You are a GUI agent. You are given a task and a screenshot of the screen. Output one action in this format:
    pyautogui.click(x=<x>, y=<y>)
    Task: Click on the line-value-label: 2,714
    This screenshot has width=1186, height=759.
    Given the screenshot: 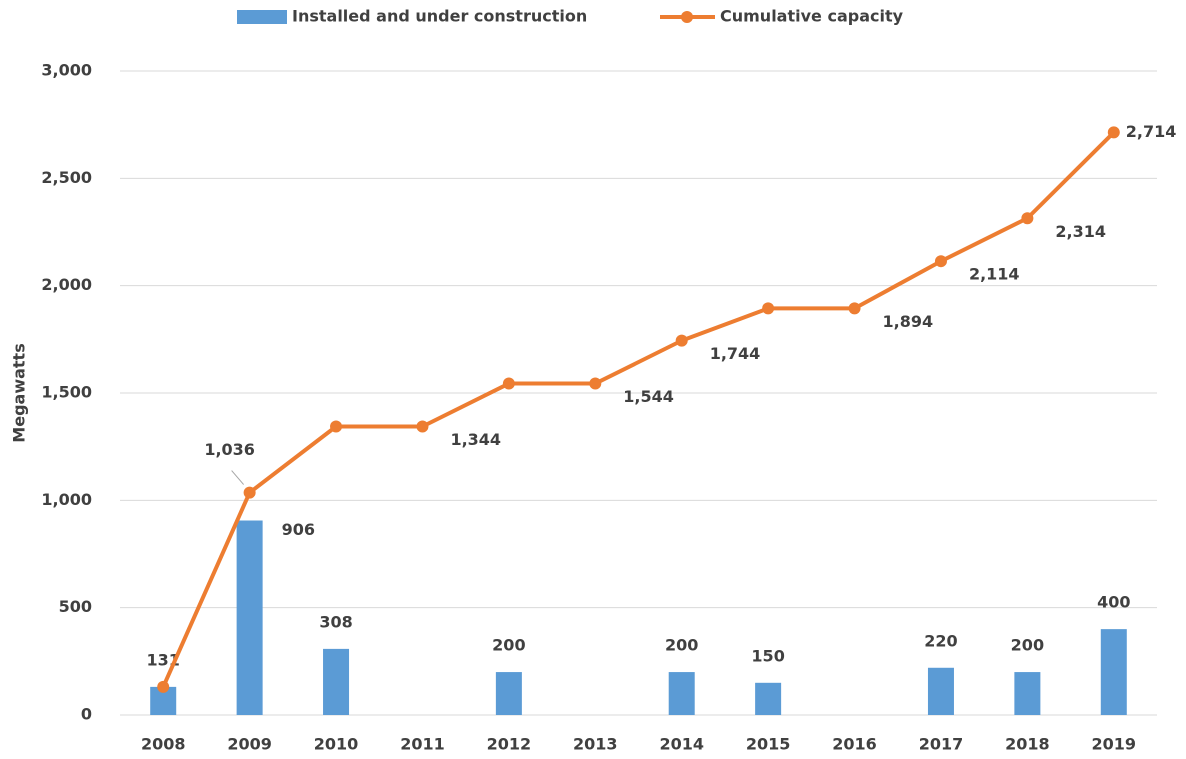 What is the action you would take?
    pyautogui.click(x=1151, y=131)
    